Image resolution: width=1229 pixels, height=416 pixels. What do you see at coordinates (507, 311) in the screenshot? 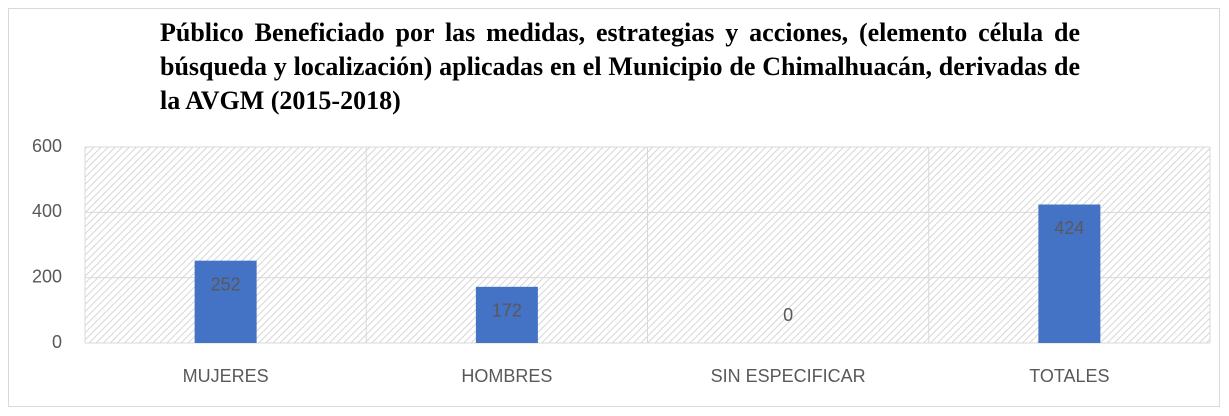
I see `data-label: 172` at bounding box center [507, 311].